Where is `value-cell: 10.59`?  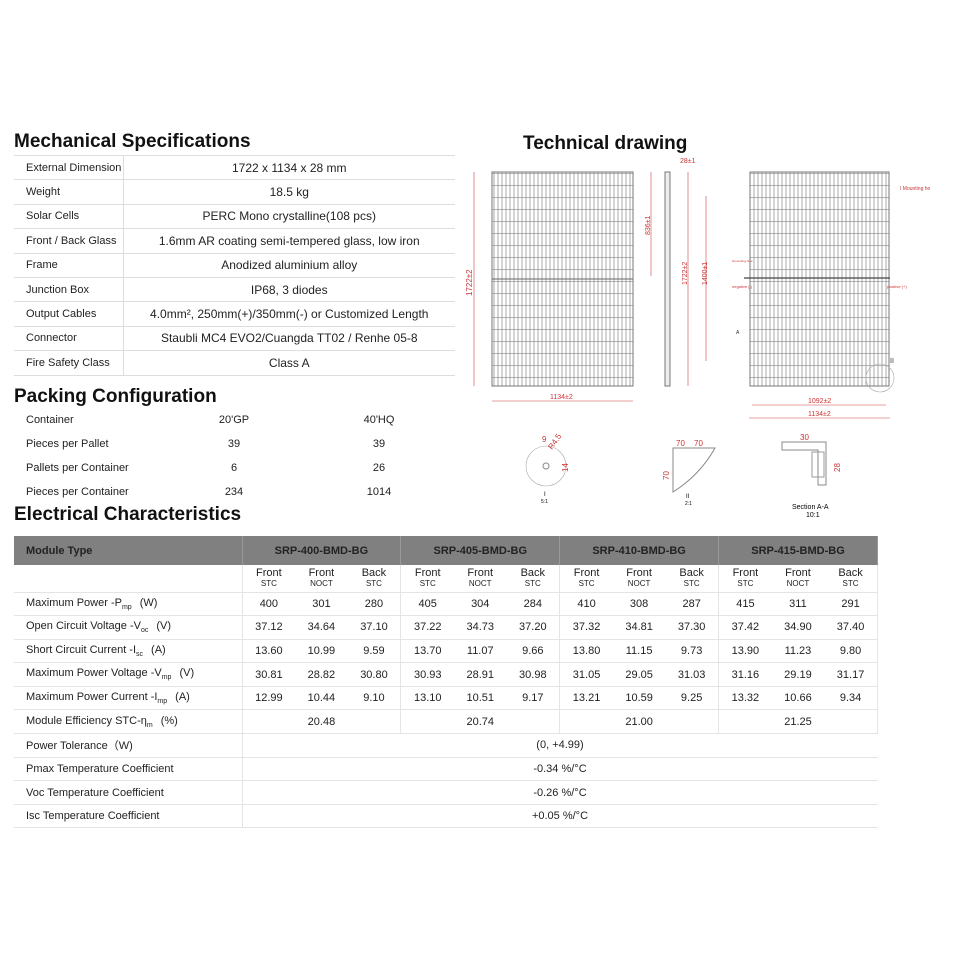
value-cell: 10.59 is located at coordinates (639, 698).